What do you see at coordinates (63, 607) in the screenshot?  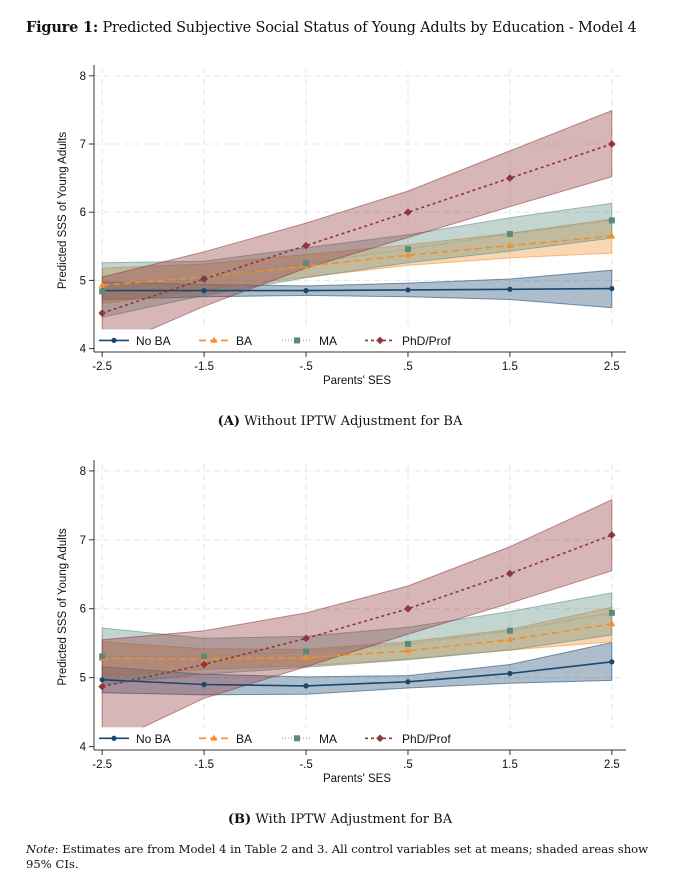 I see `y-axis-title: Predicted SSS of Young Adults` at bounding box center [63, 607].